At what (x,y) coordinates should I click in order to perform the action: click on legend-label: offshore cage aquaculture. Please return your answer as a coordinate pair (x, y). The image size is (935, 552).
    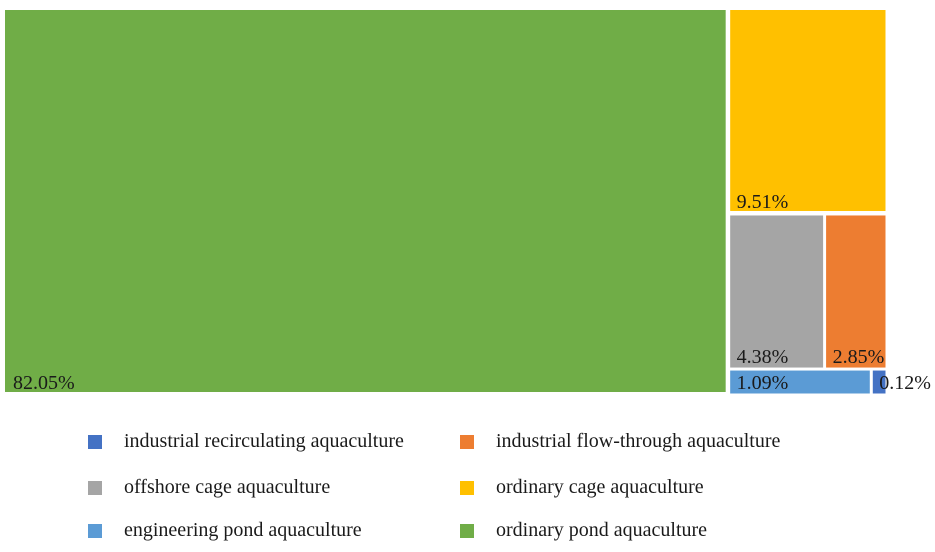
    Looking at the image, I should click on (227, 487).